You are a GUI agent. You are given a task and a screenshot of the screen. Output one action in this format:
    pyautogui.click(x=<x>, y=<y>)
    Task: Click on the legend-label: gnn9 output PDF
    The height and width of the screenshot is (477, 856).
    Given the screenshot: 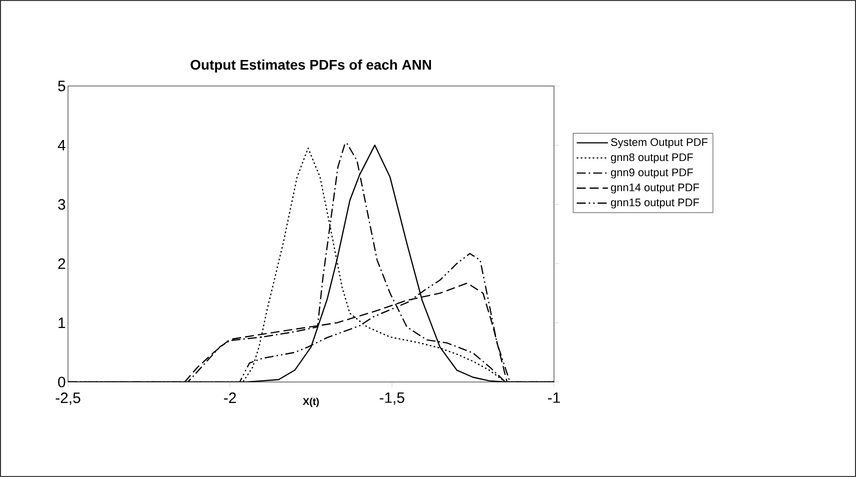 What is the action you would take?
    pyautogui.click(x=651, y=173)
    